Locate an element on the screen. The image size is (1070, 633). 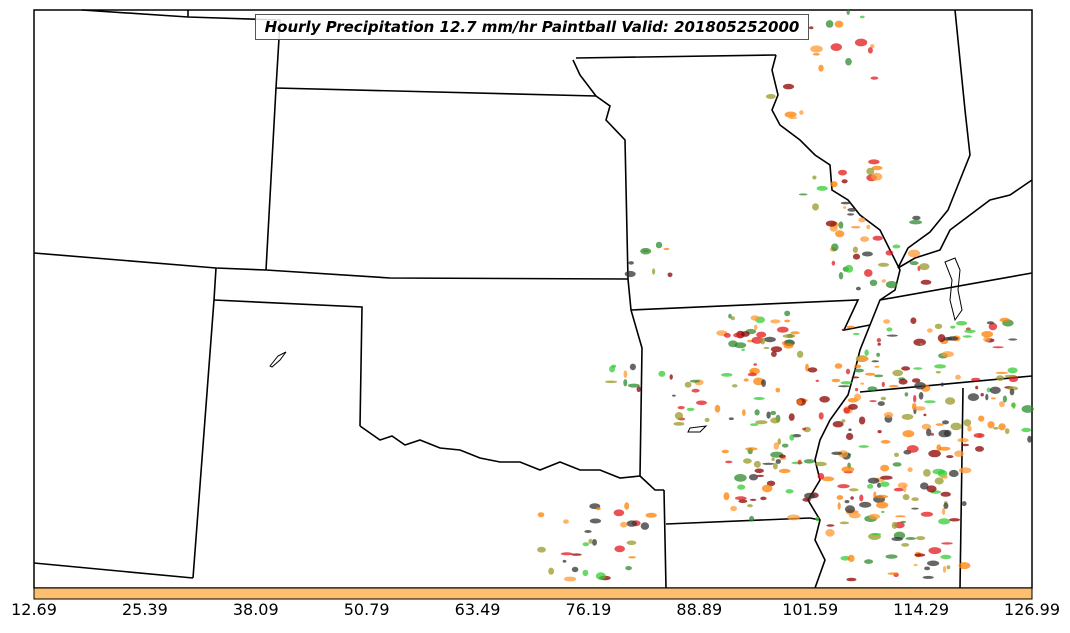
colorbar-tick-label: 114.29 is located at coordinates (921, 609).